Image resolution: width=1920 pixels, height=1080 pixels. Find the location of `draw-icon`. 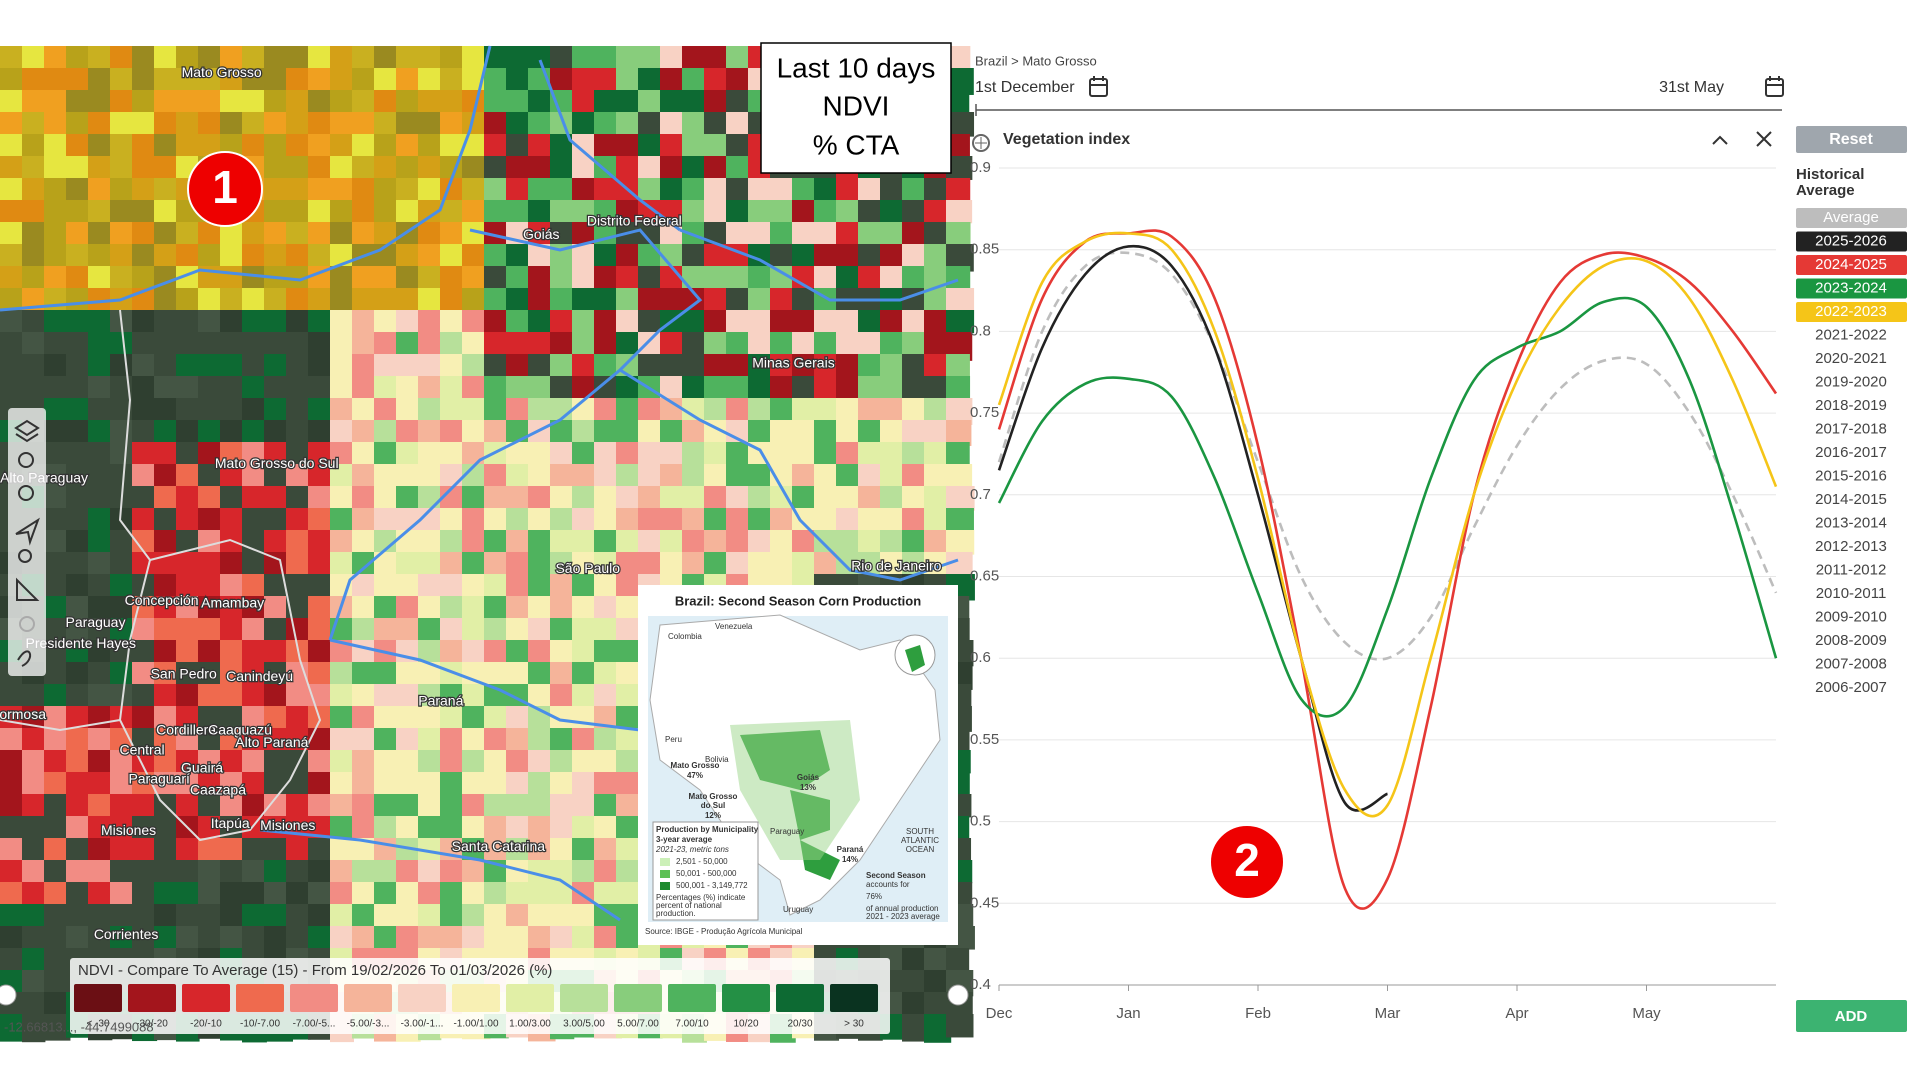

draw-icon is located at coordinates (24, 658).